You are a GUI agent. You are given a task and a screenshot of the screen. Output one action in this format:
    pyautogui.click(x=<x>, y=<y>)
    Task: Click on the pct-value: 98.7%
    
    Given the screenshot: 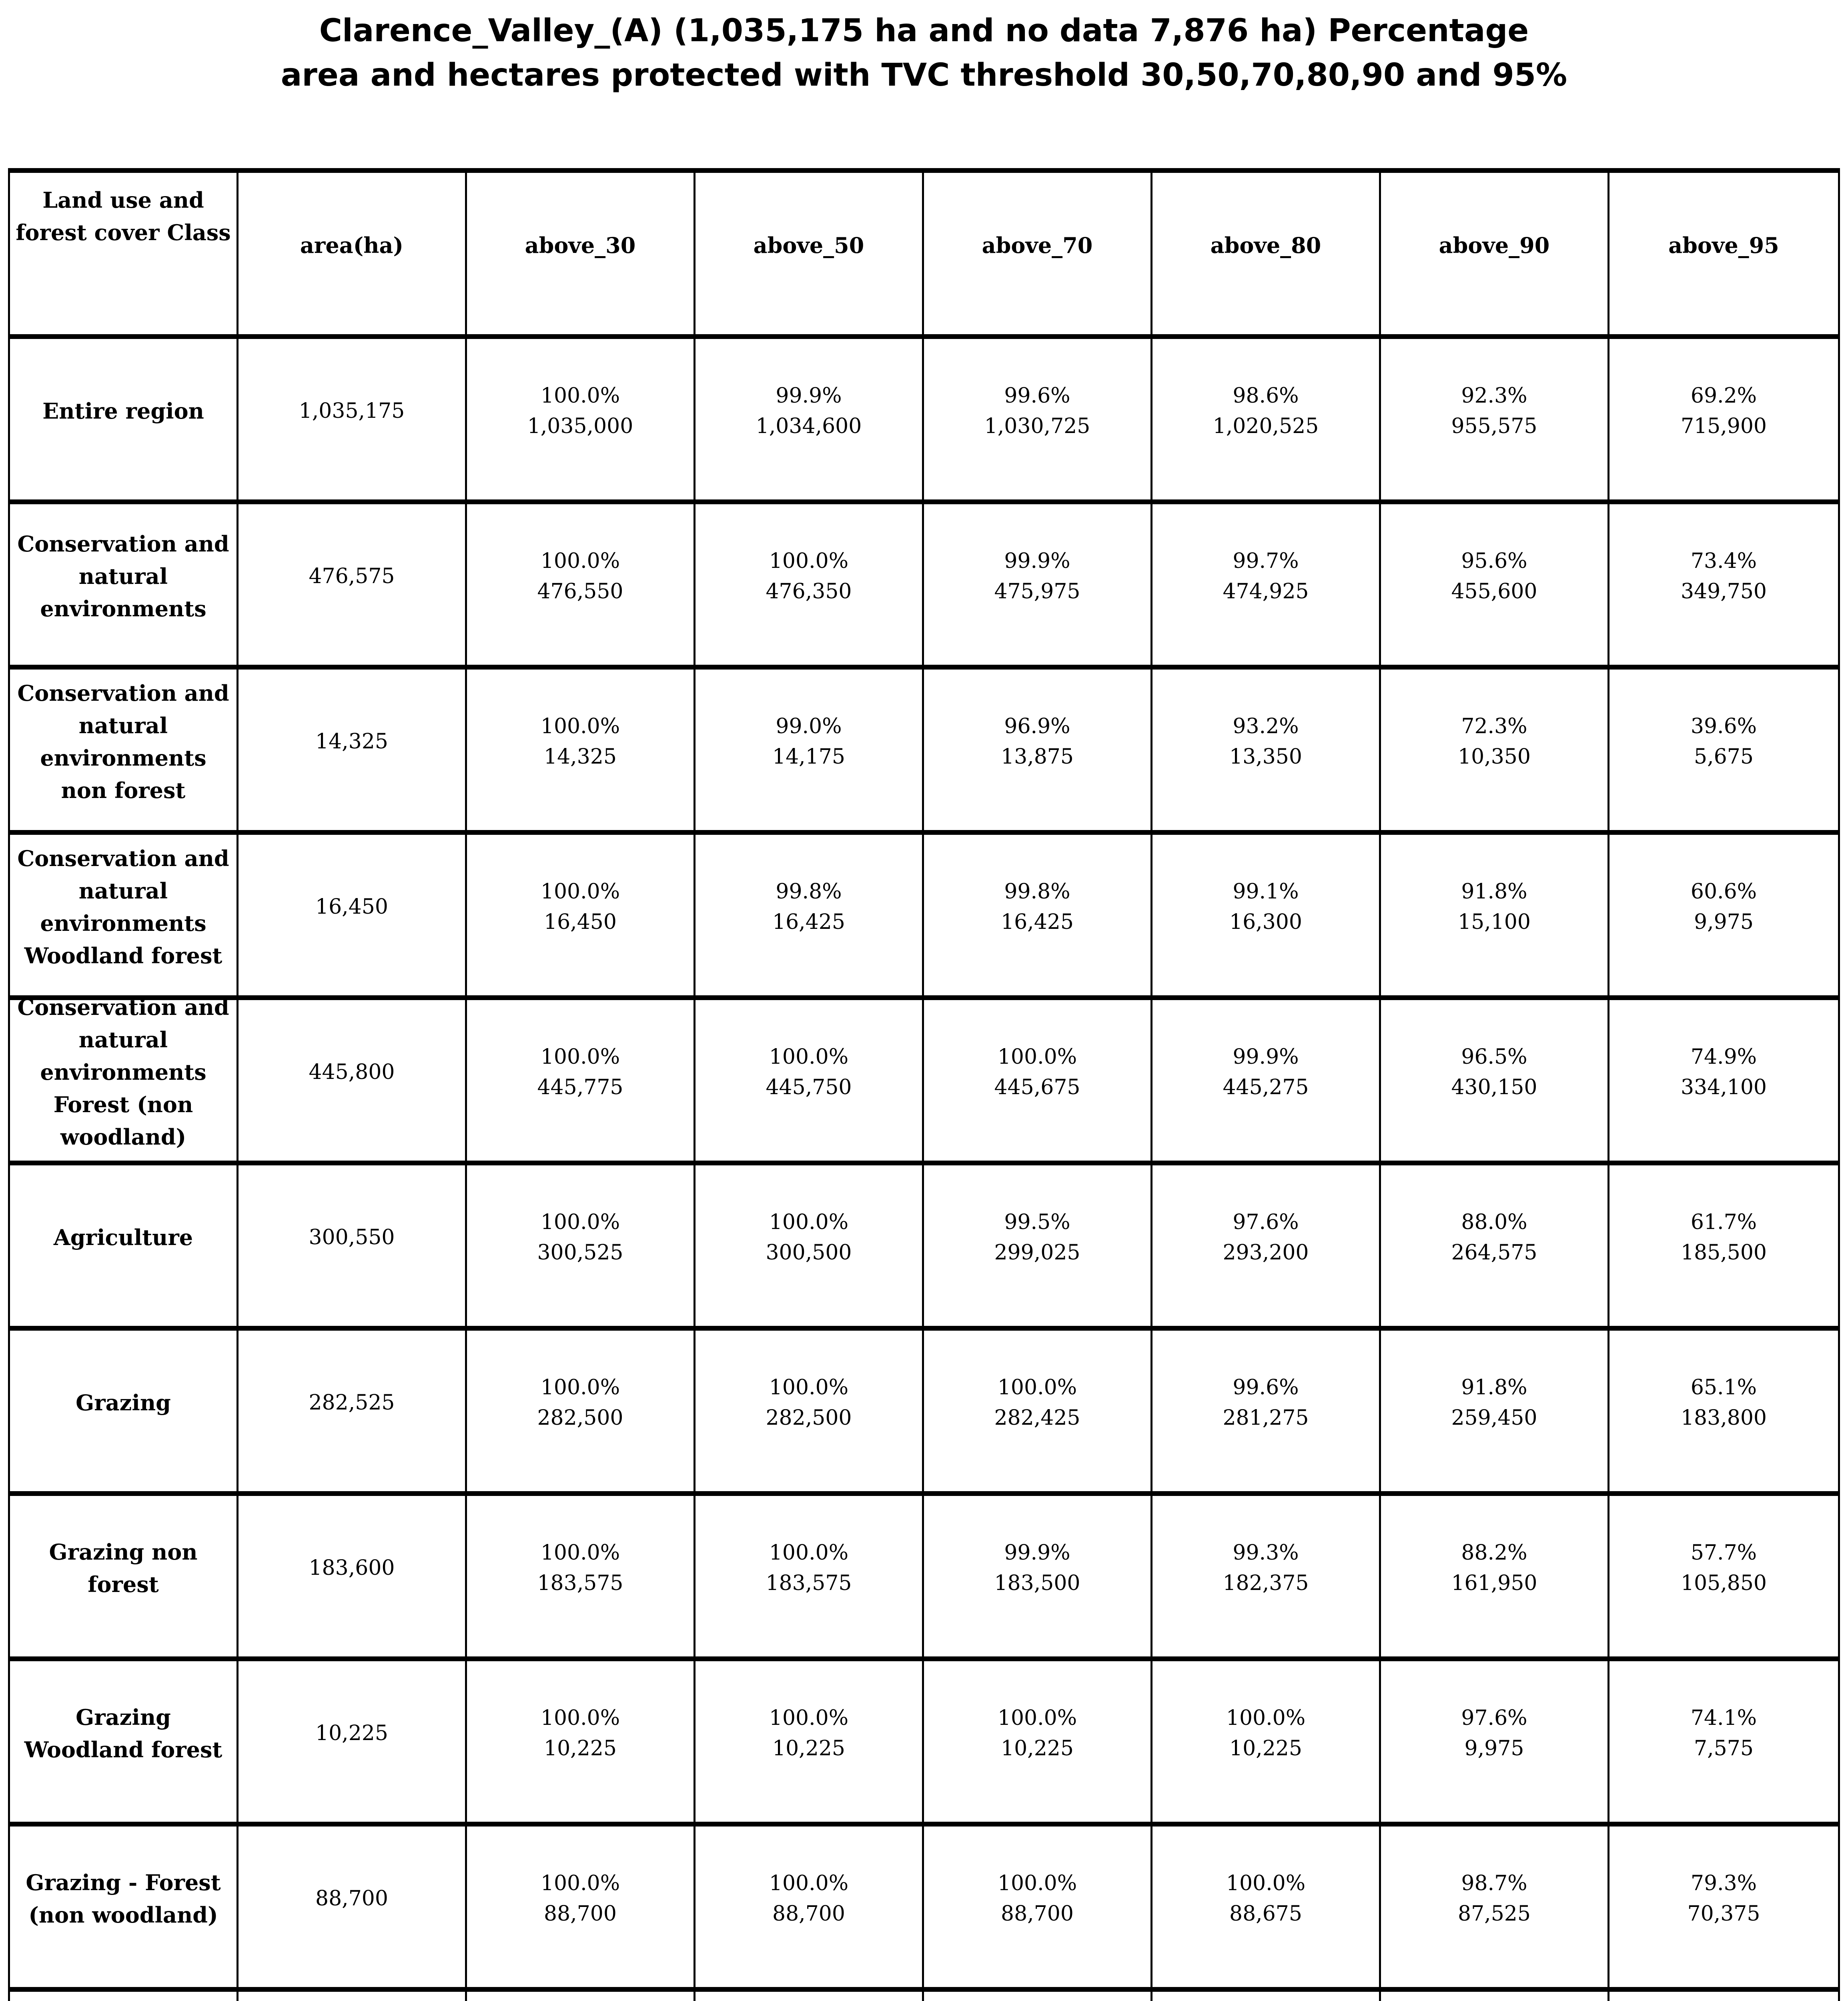 What is the action you would take?
    pyautogui.click(x=1494, y=1883)
    